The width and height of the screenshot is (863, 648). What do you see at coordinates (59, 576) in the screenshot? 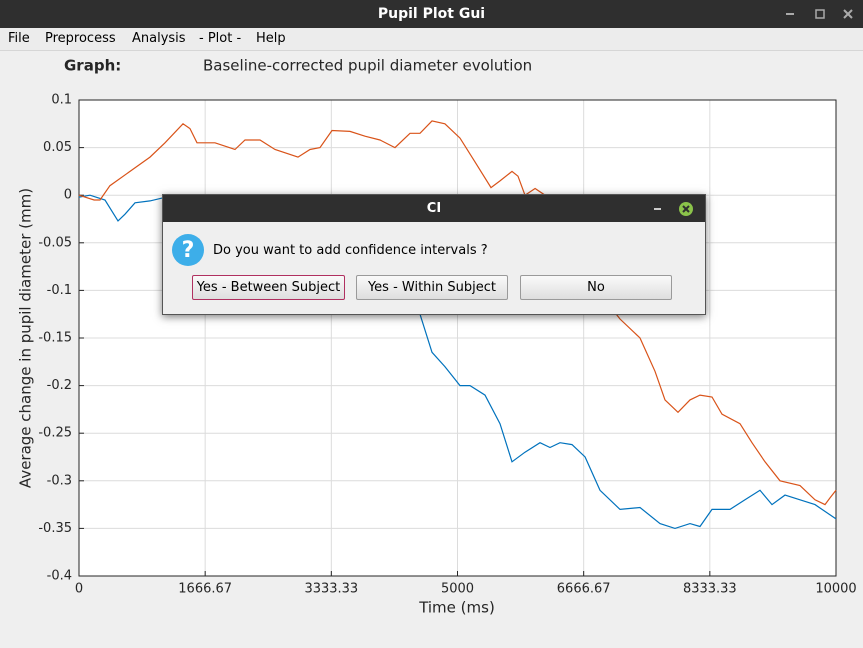
I see `y-tick-label: -0.4` at bounding box center [59, 576].